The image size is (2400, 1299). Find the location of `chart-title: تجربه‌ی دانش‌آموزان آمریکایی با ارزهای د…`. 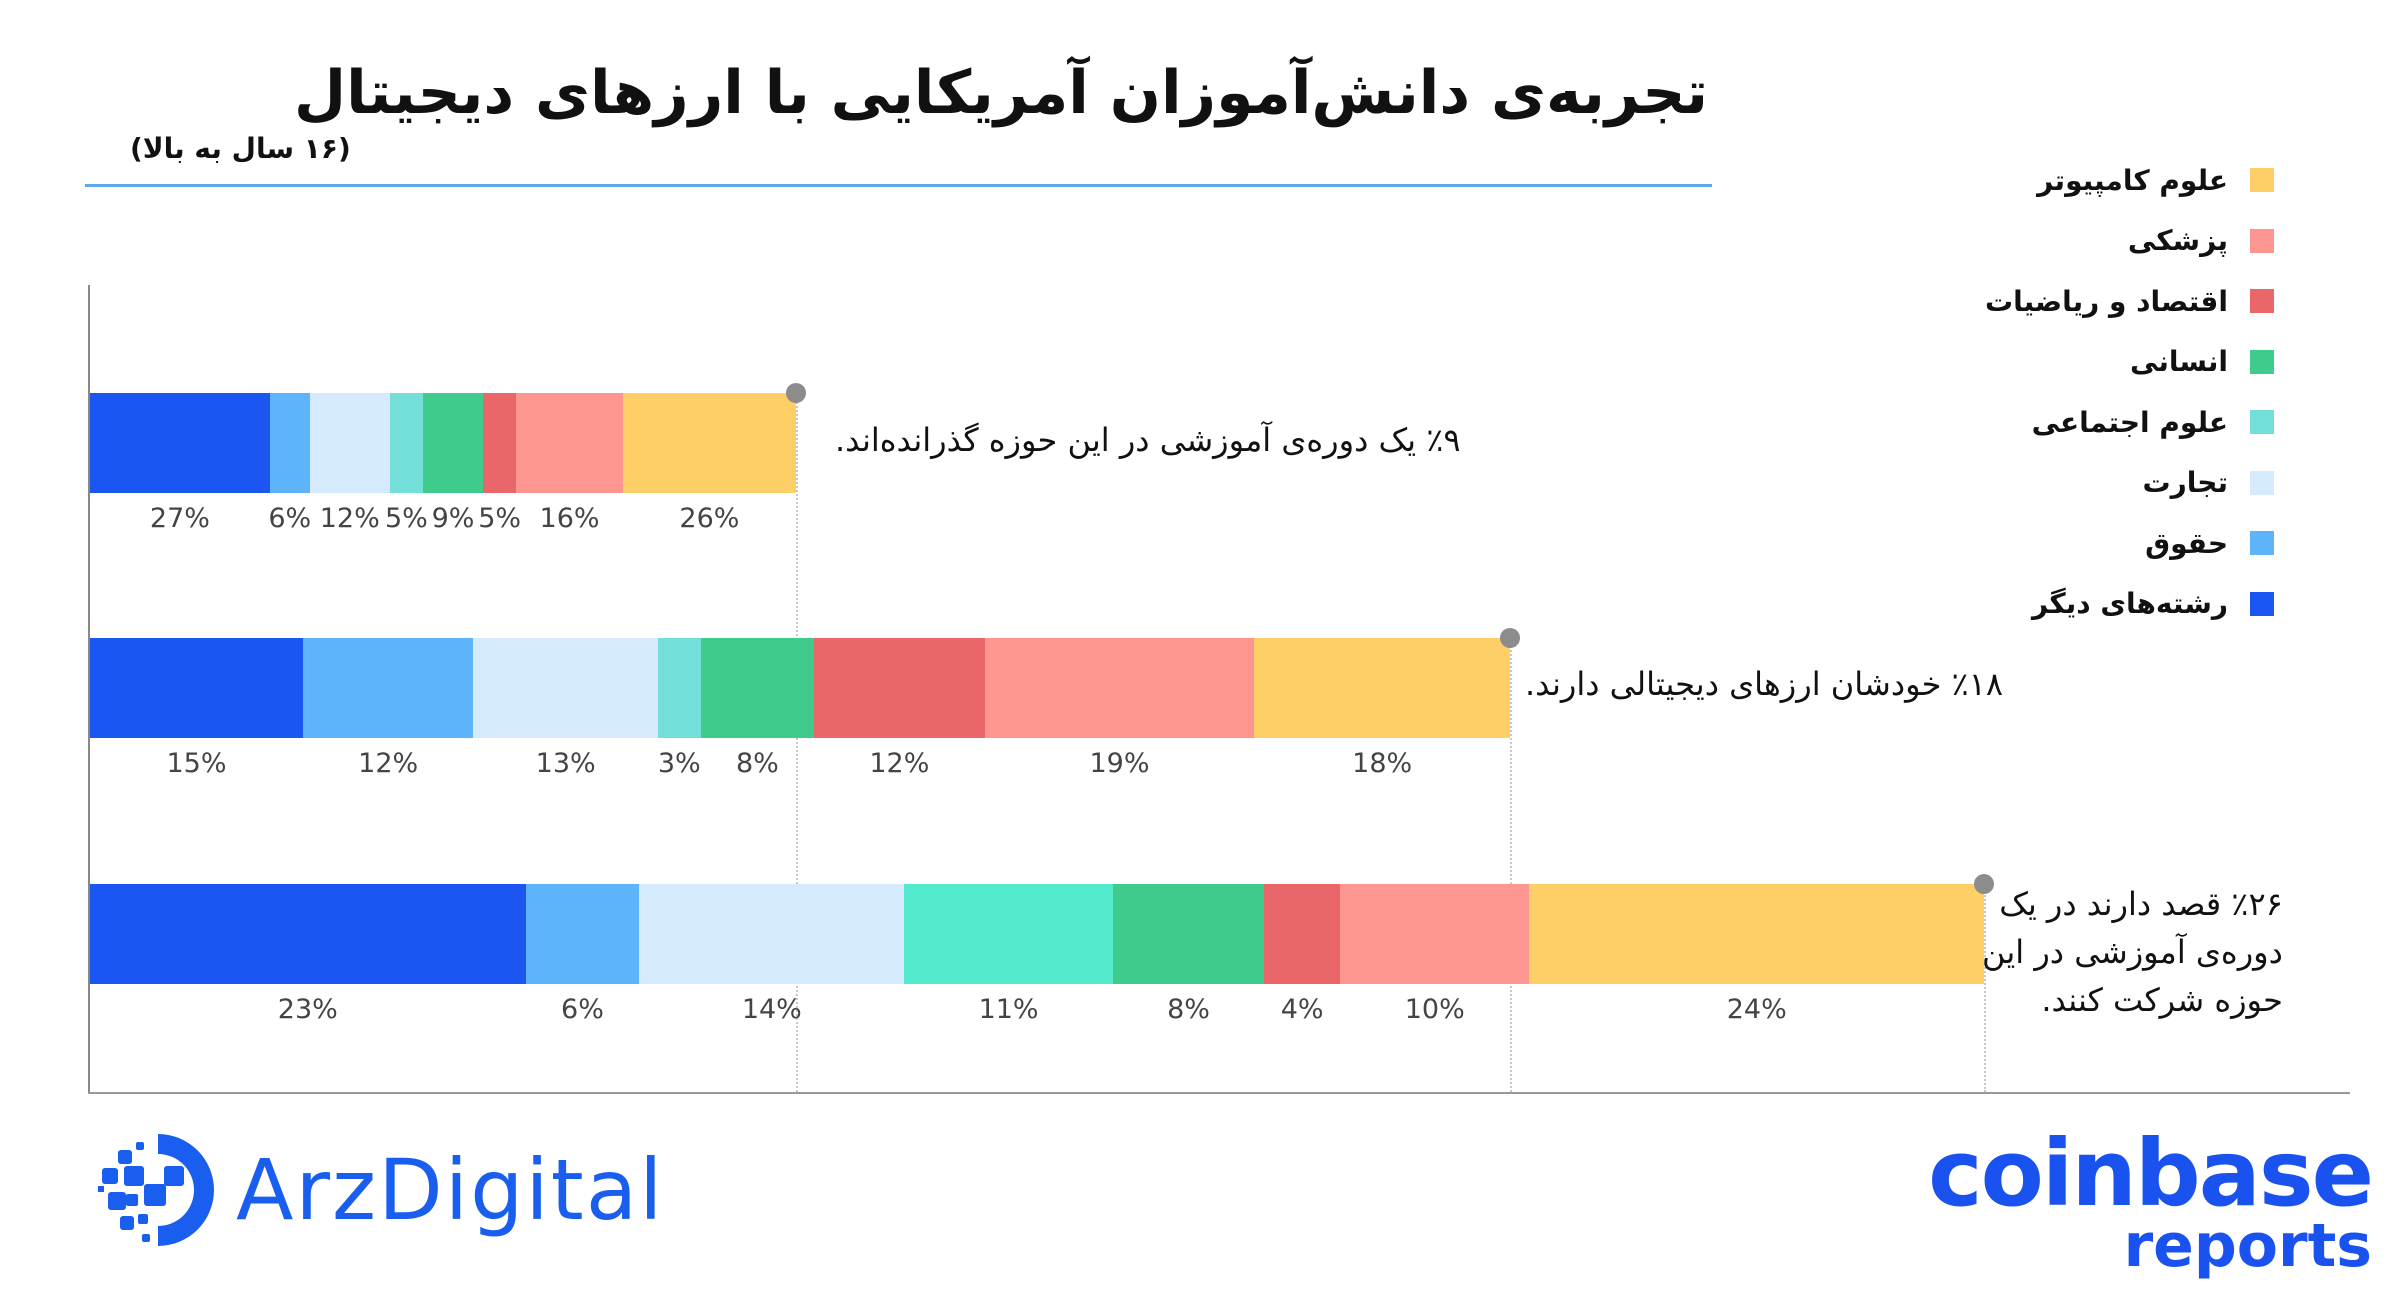

chart-title: تجربه‌ی دانش‌آموزان آمریکایی با ارزهای د… is located at coordinates (1001, 93).